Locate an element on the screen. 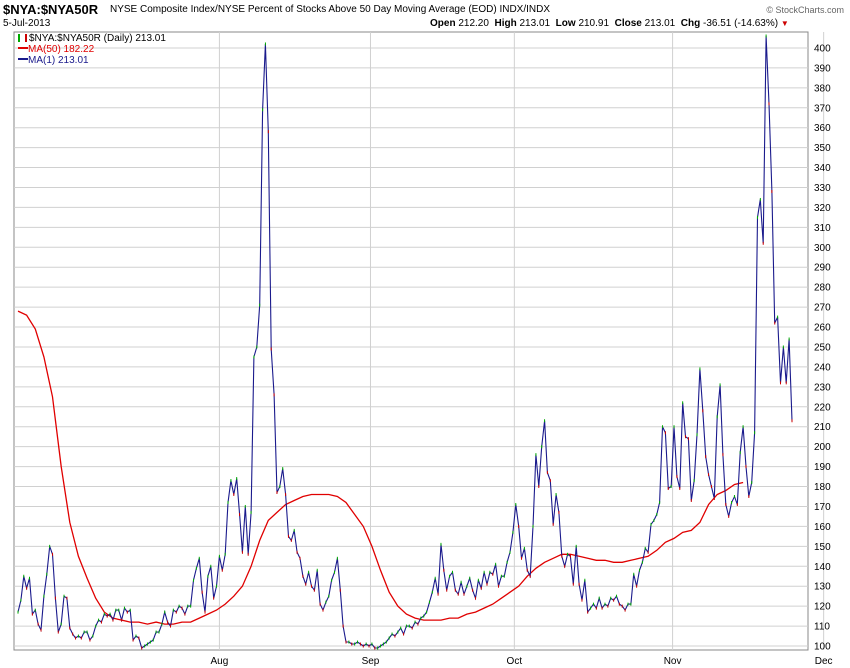  chg-value: -36.51 (-14.63%) is located at coordinates (741, 23).